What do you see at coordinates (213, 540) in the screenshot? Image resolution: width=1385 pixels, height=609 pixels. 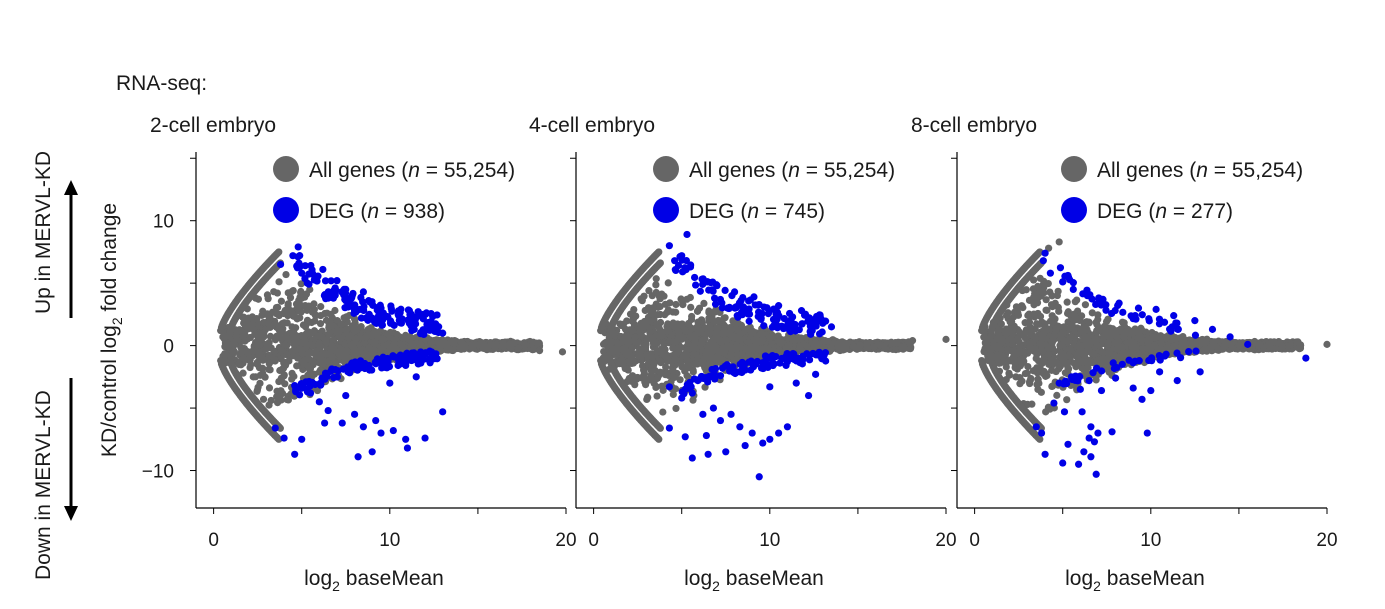 I see `x-tick-label: 0` at bounding box center [213, 540].